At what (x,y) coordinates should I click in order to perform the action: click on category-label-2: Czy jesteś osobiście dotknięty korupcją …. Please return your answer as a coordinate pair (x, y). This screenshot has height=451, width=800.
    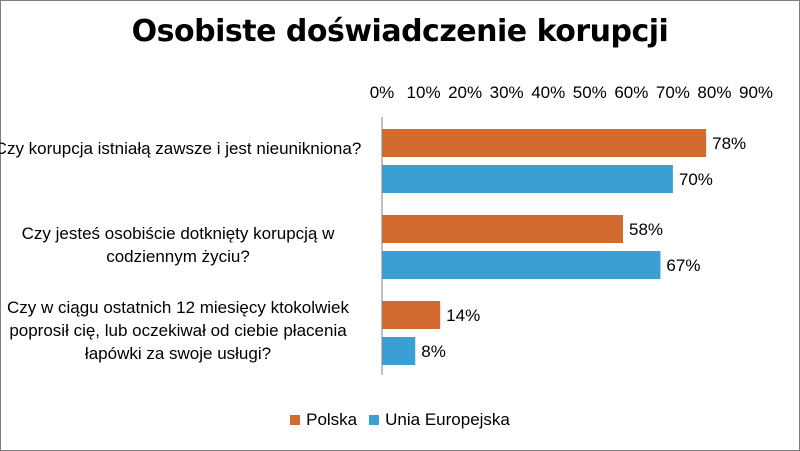
    Looking at the image, I should click on (178, 245).